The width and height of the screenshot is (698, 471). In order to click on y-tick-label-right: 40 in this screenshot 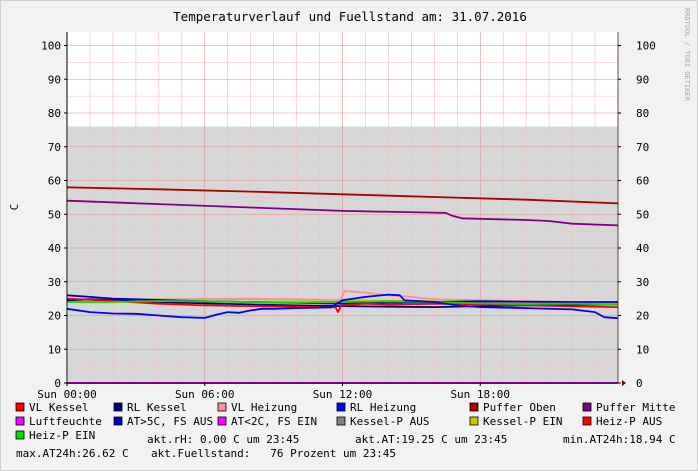, I will do `click(642, 248)`.